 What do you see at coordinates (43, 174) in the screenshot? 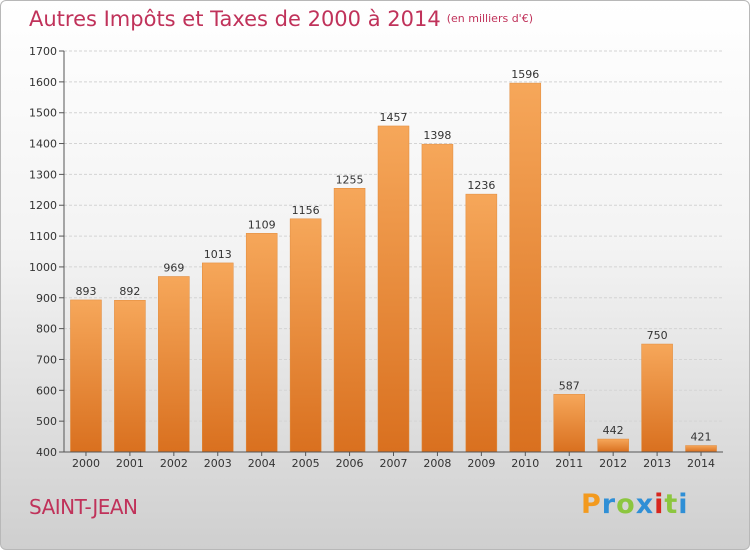
I see `y-tick-label: 1300` at bounding box center [43, 174].